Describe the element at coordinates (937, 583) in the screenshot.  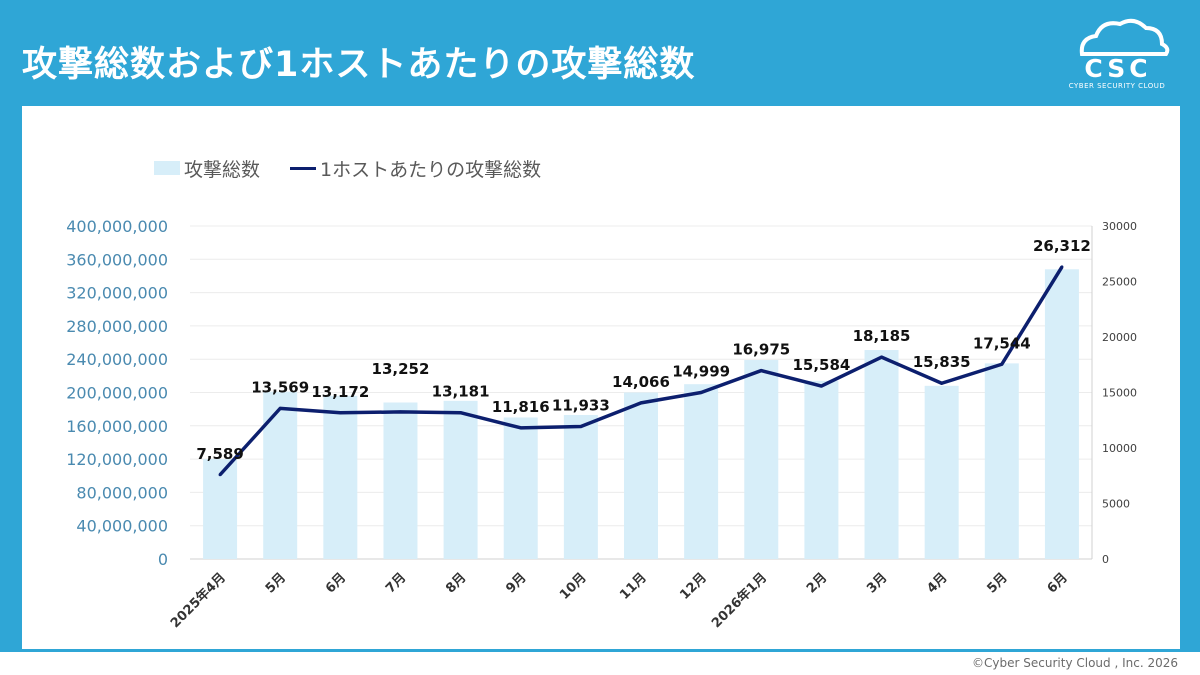
I see `x-tick-label: 4月` at that location.